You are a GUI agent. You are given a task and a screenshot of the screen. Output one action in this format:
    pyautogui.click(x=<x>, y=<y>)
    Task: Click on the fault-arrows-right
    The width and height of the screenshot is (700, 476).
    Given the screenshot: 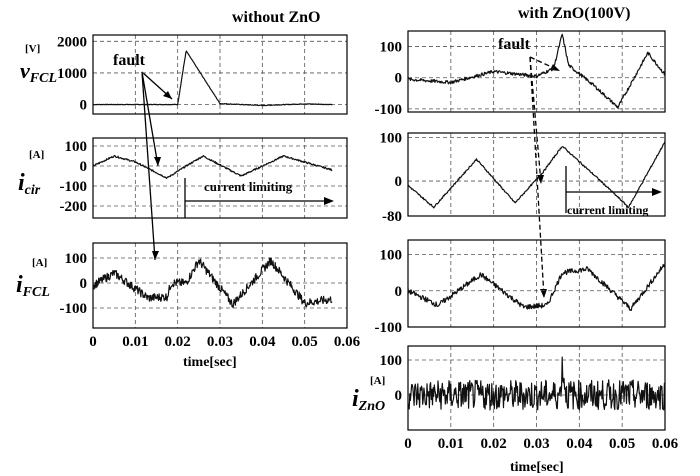 What is the action you would take?
    pyautogui.click(x=544, y=177)
    